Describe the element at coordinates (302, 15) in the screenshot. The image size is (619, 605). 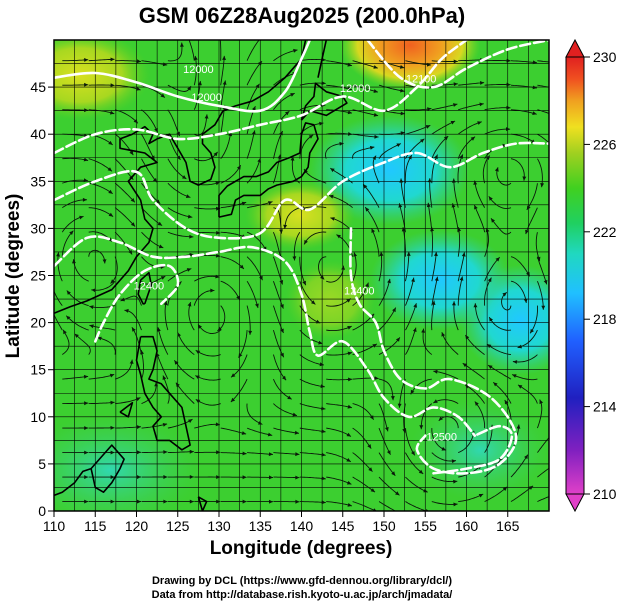
I see `chart-title: GSM 06Z28Aug2025 (200.0hPa)` at that location.